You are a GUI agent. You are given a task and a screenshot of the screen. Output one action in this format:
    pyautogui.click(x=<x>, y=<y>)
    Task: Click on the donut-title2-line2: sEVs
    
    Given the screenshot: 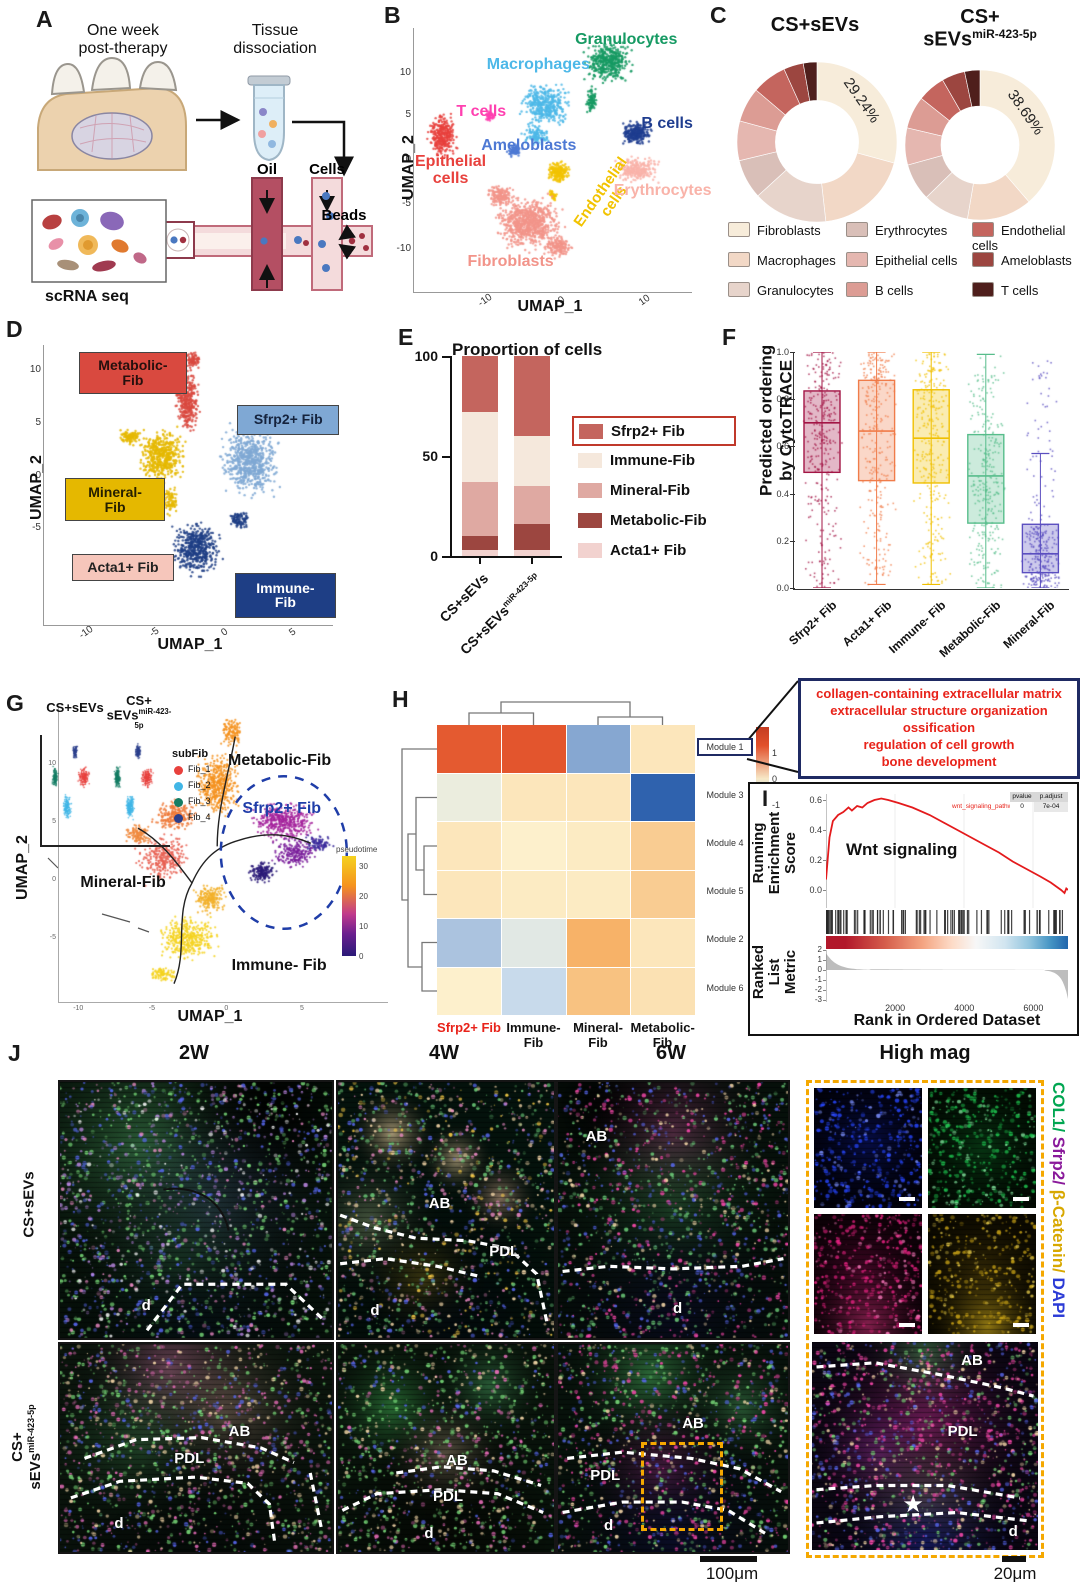 What is the action you would take?
    pyautogui.click(x=948, y=39)
    